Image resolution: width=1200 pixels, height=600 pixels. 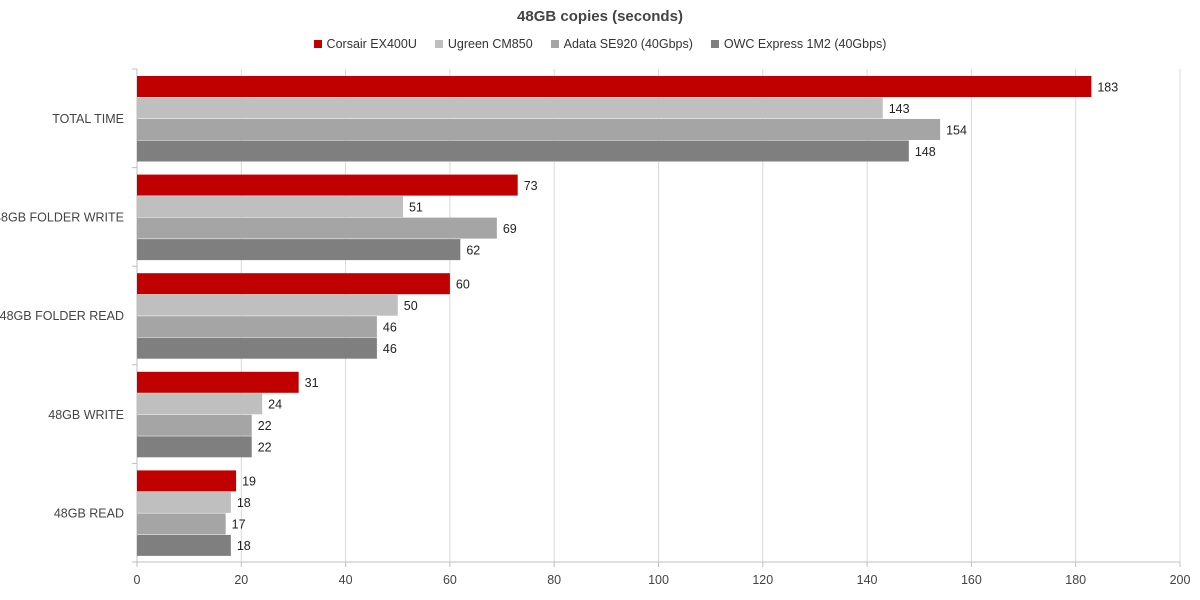 I want to click on category-label: 48GB FOLDER WRITE, so click(x=62, y=218).